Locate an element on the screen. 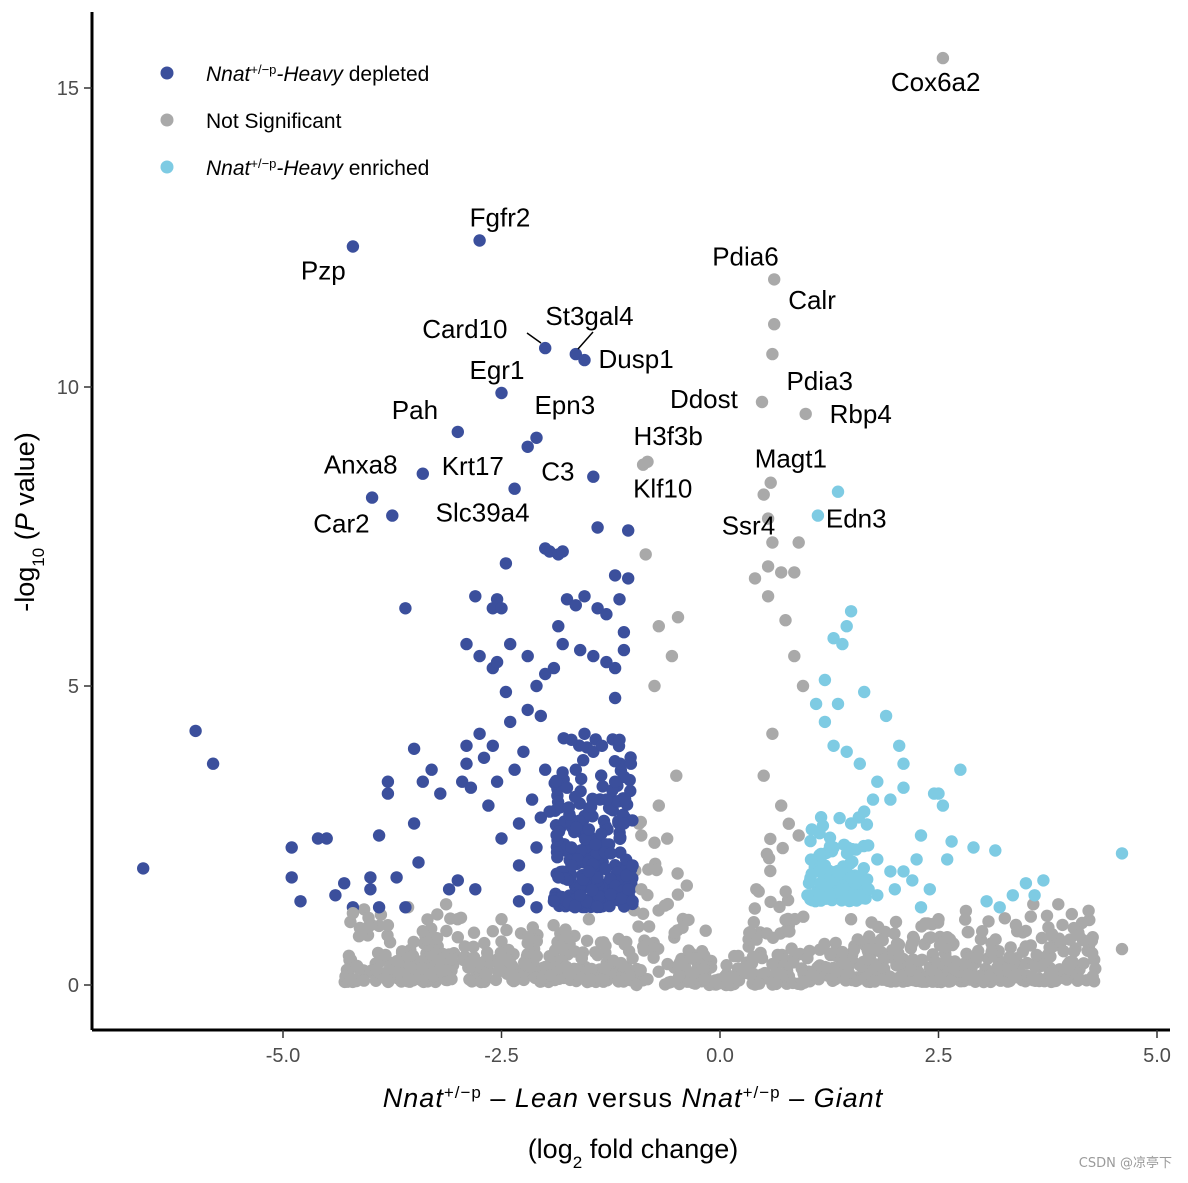 This screenshot has height=1183, width=1188. gene-label-edn3: Edn3 is located at coordinates (856, 519).